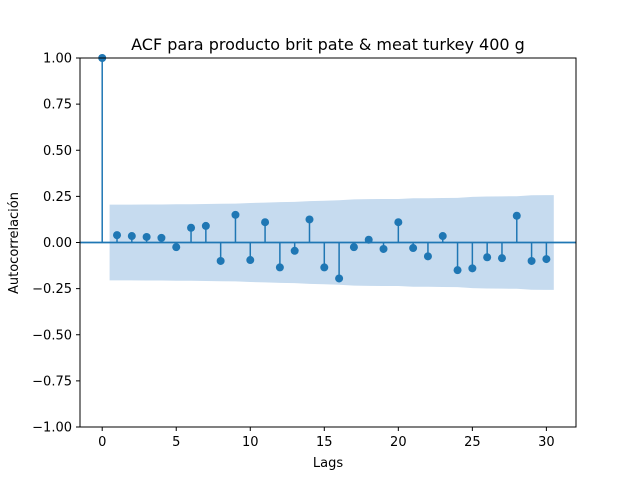 The height and width of the screenshot is (480, 640). What do you see at coordinates (102, 442) in the screenshot?
I see `x-tick-label-0: 0` at bounding box center [102, 442].